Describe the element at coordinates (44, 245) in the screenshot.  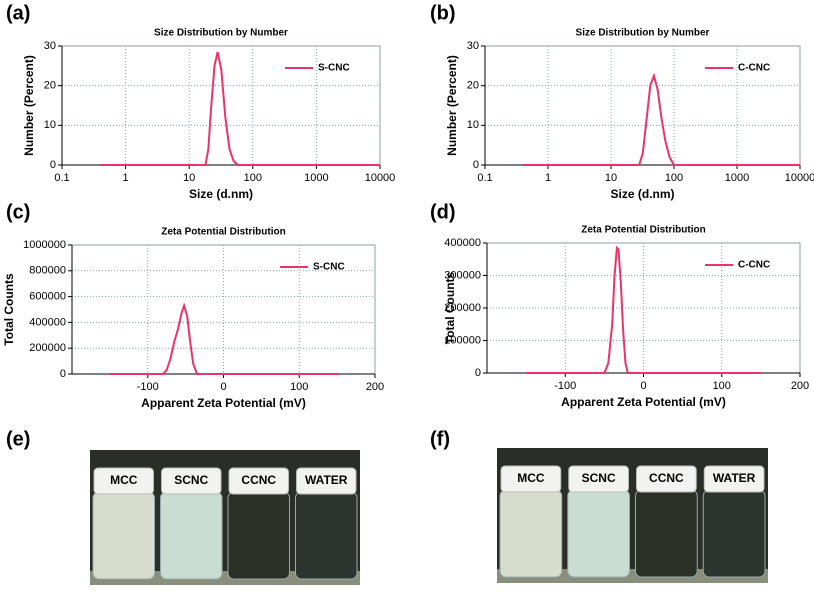
I see `y-tick-label: 1000000` at that location.